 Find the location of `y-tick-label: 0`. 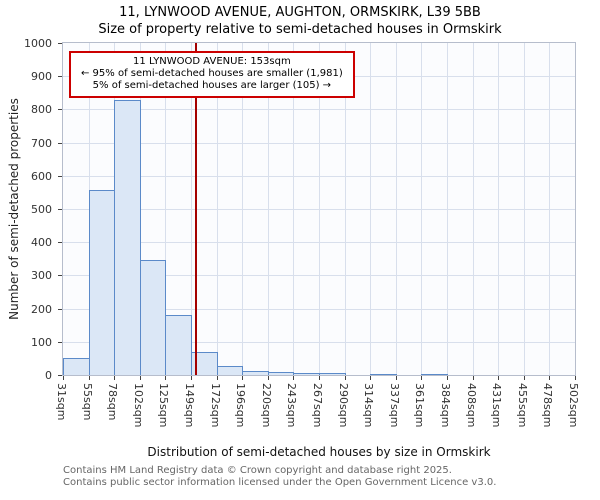

y-tick-label: 0 is located at coordinates (48, 375).